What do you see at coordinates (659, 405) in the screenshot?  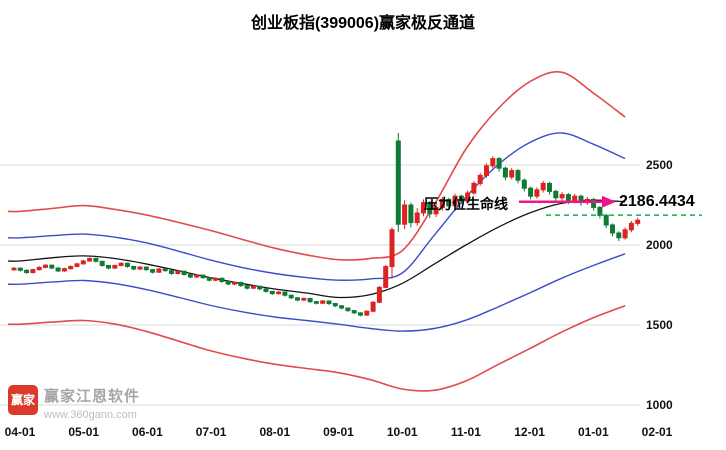 I see `y-axis-label: 1000` at bounding box center [659, 405].